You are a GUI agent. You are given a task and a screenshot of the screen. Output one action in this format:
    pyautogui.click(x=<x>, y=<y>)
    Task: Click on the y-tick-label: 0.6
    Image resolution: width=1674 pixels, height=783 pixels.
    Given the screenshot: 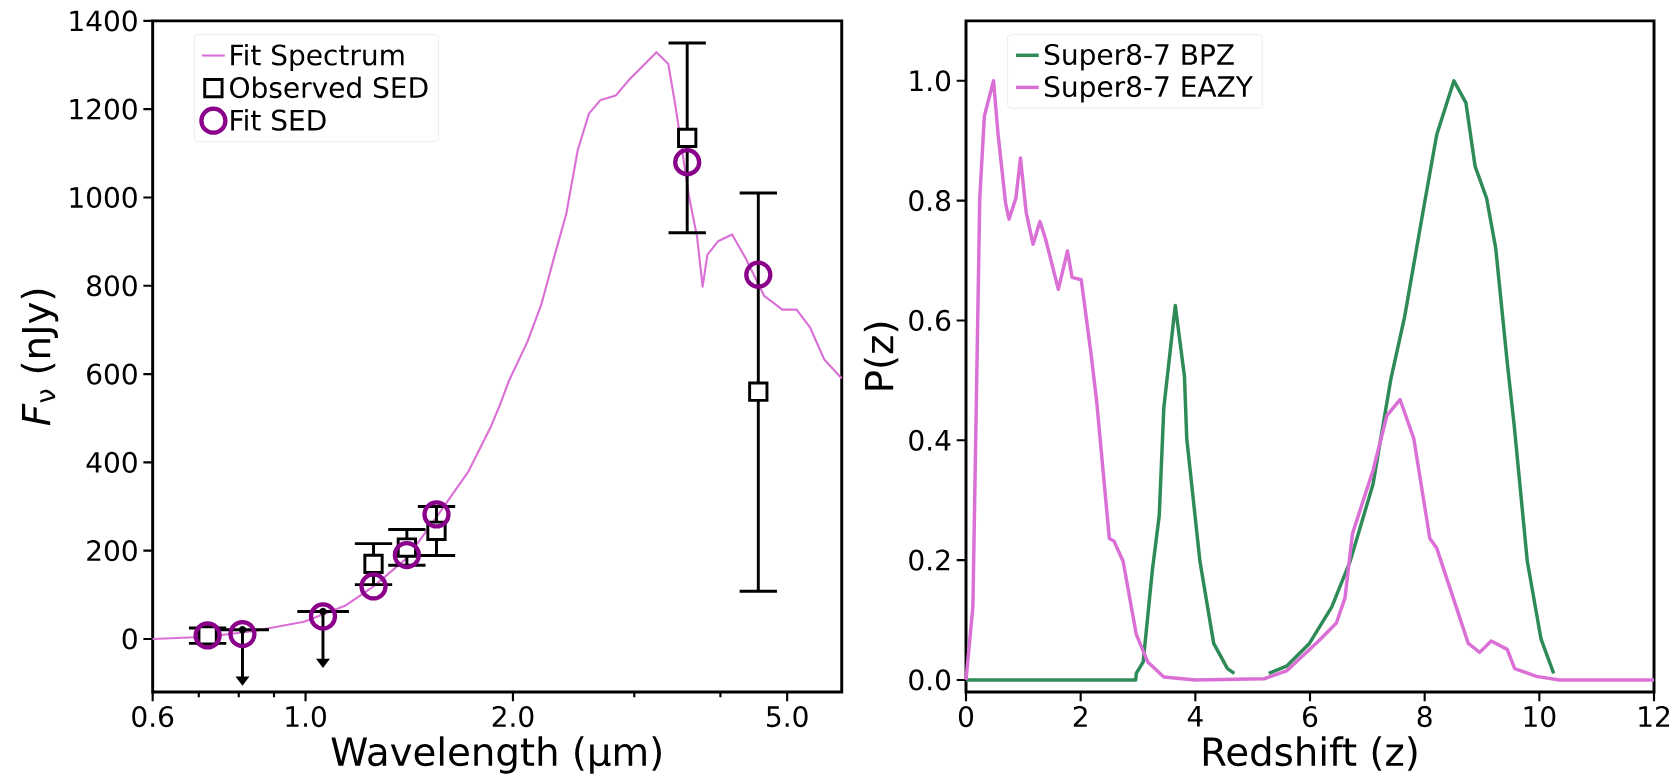 What is the action you would take?
    pyautogui.click(x=930, y=320)
    